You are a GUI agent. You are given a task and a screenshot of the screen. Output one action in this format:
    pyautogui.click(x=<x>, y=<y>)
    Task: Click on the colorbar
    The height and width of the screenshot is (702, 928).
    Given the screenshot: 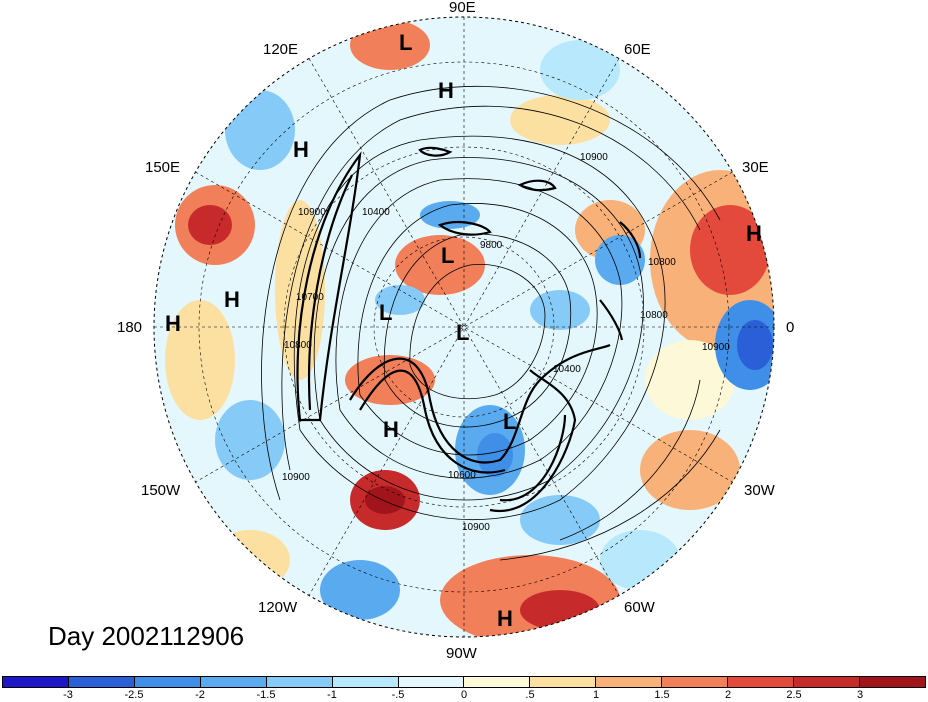 What is the action you would take?
    pyautogui.click(x=464, y=682)
    